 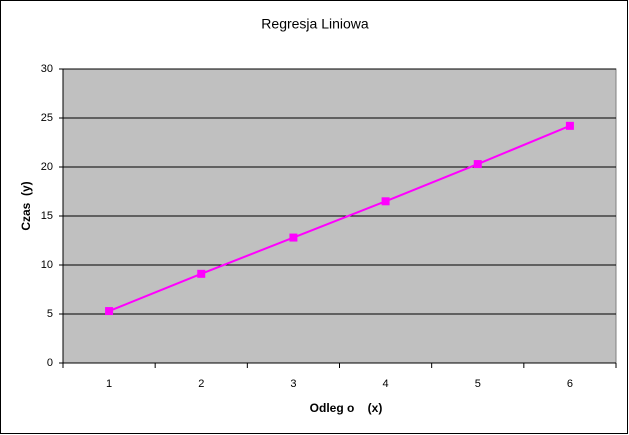 What do you see at coordinates (50, 314) in the screenshot?
I see `y-tick-label: 5` at bounding box center [50, 314].